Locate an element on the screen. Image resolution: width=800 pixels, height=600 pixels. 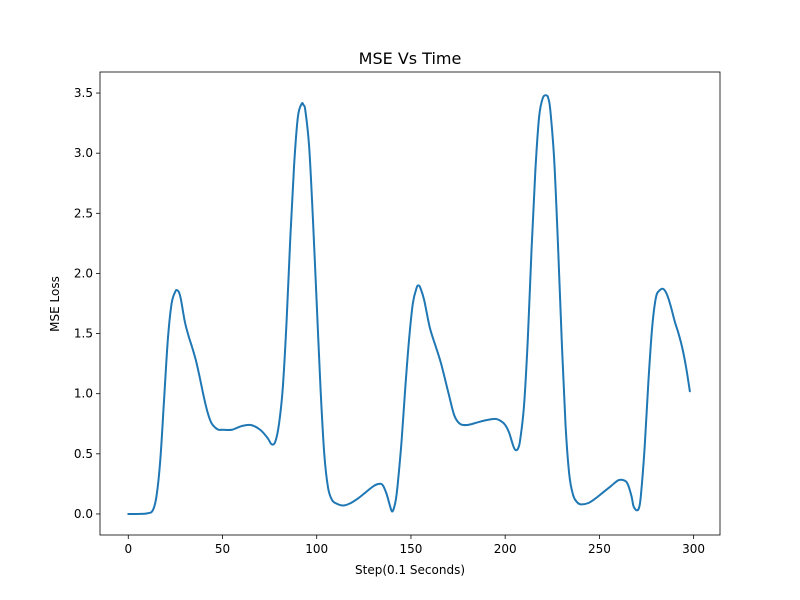
y-tick-label: 1.0 is located at coordinates (83, 394).